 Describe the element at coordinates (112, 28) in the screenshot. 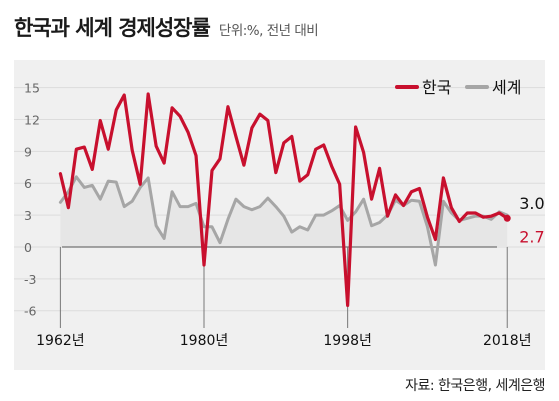

I see `chart-title: 한국과 세계 경제성장률` at that location.